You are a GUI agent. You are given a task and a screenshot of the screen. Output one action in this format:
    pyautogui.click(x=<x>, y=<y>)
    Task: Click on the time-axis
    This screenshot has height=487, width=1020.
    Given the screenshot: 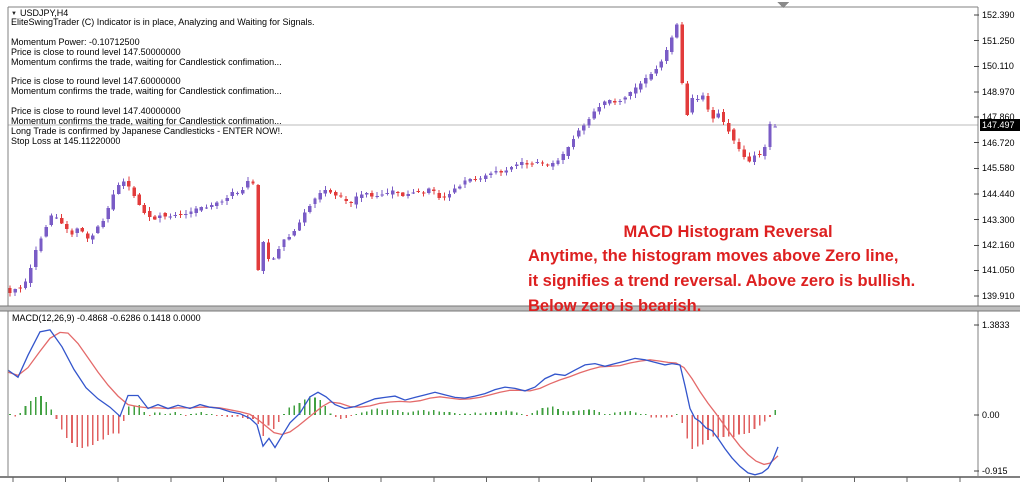 What is the action you would take?
    pyautogui.click(x=510, y=482)
    